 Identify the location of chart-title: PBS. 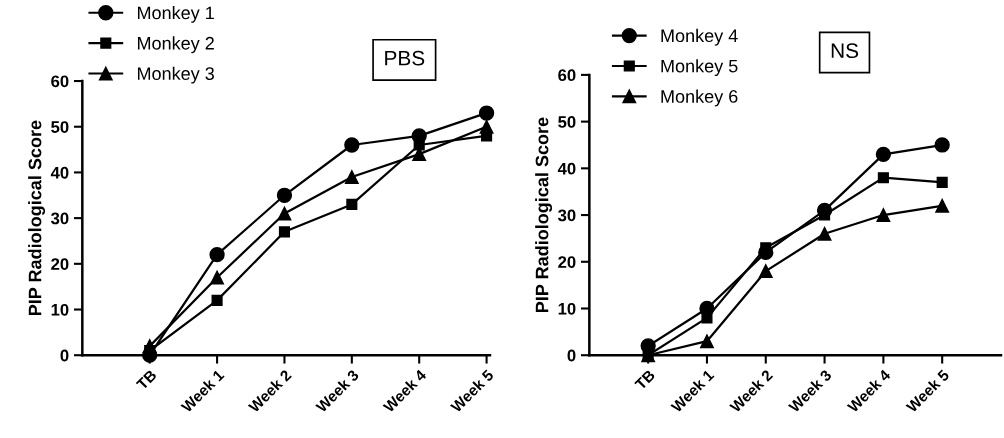
(405, 58).